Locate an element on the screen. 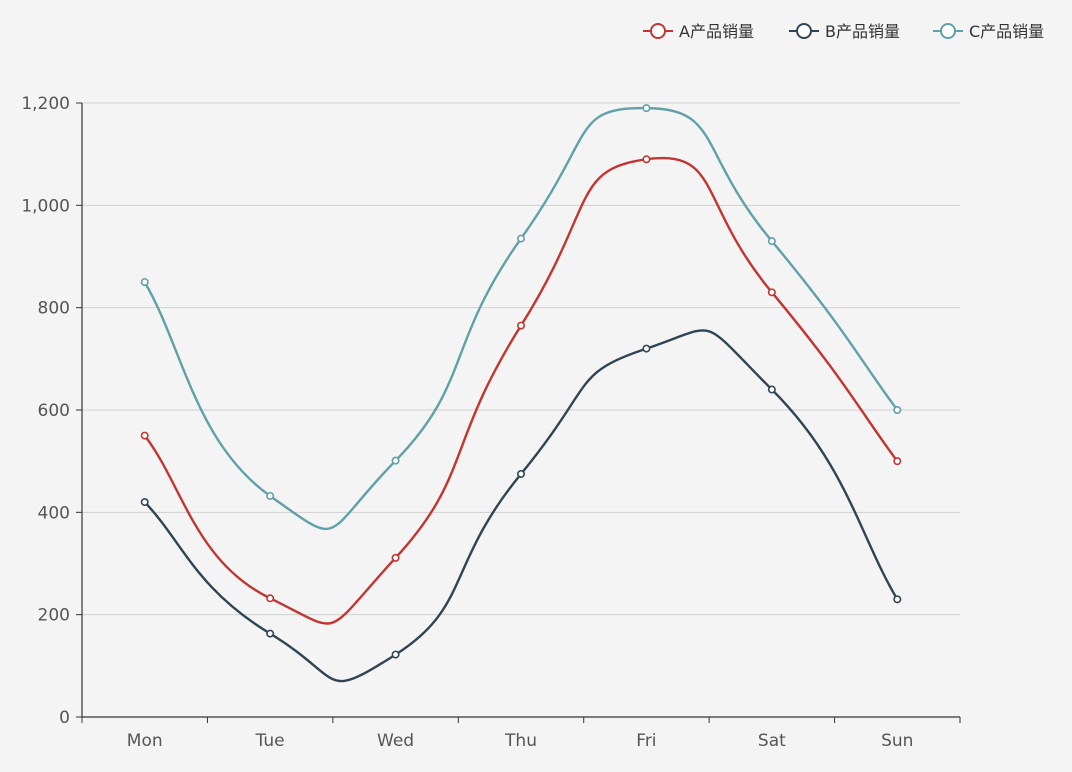 Image resolution: width=1072 pixels, height=772 pixels. x-tick-label: Mon is located at coordinates (145, 741).